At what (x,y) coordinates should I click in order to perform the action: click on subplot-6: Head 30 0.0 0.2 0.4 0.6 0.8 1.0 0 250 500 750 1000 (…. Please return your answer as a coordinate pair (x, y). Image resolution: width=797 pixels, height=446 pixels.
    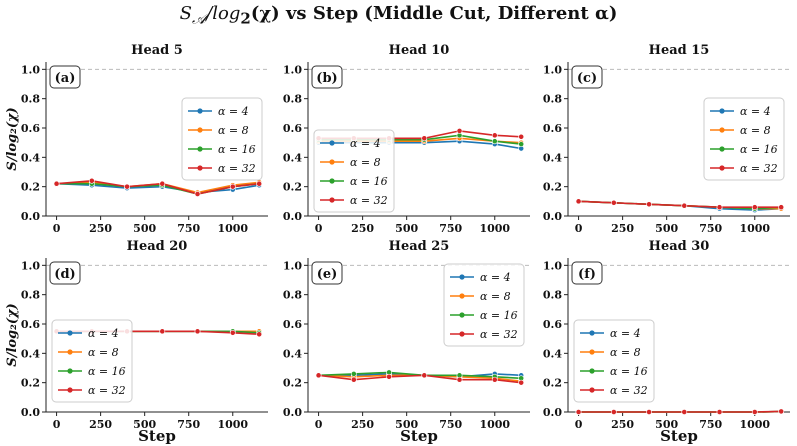
    Looking at the image, I should click on (666, 335).